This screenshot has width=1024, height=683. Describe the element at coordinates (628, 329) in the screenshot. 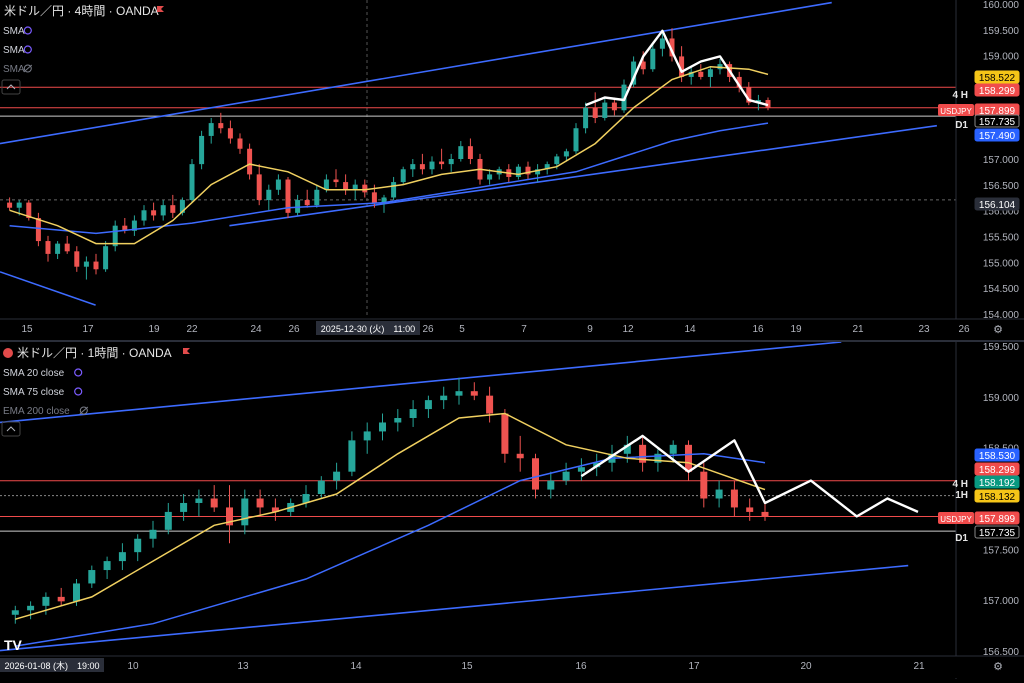

I see `time-tick-label: 12` at that location.